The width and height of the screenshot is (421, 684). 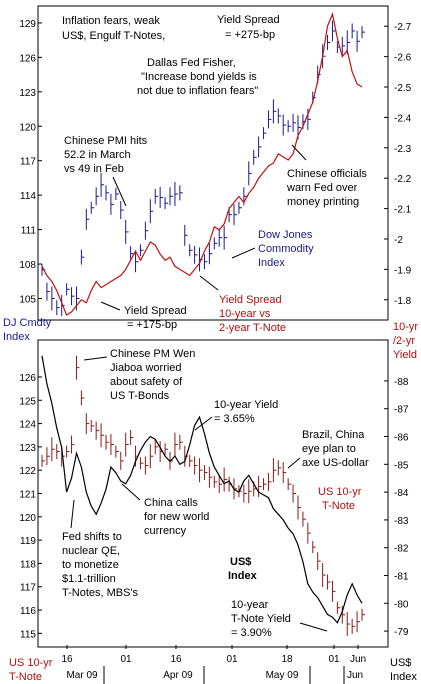 I want to click on bottom-right-tick-label: -81, so click(x=401, y=577).